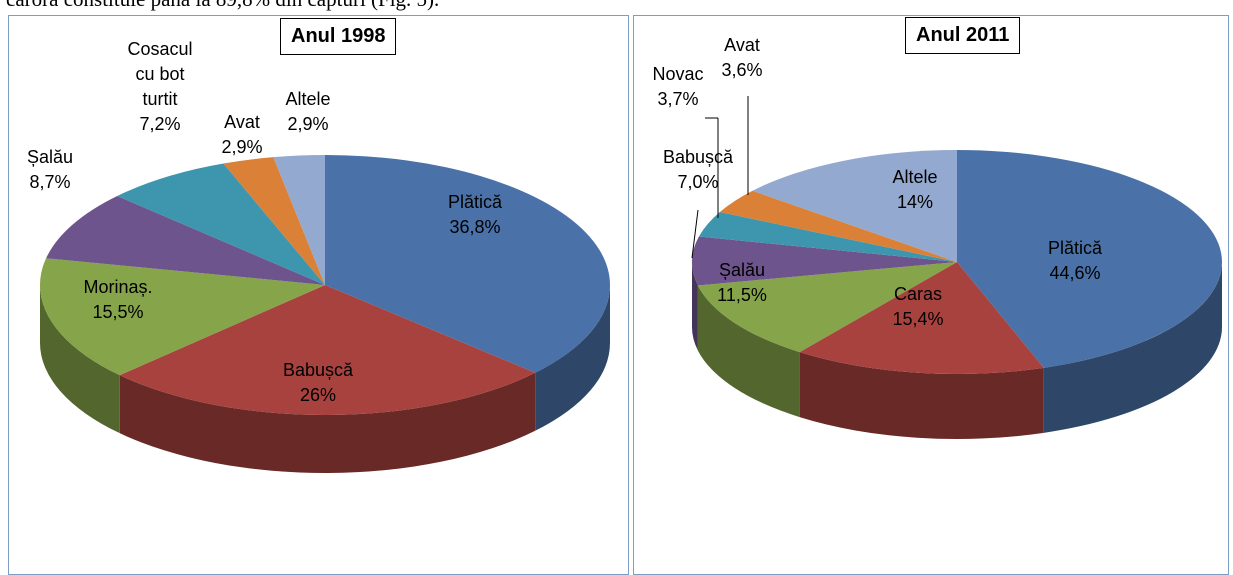 This screenshot has width=1233, height=575. What do you see at coordinates (160, 124) in the screenshot?
I see `value-label: 7,2%` at bounding box center [160, 124].